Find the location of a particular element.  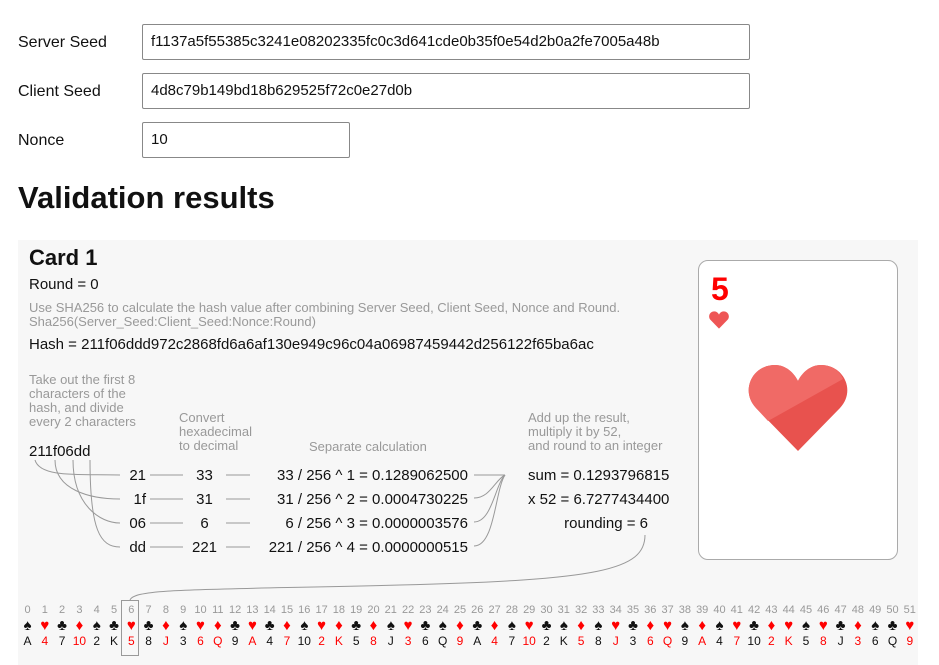

card-rank-label: 8 is located at coordinates (823, 641).